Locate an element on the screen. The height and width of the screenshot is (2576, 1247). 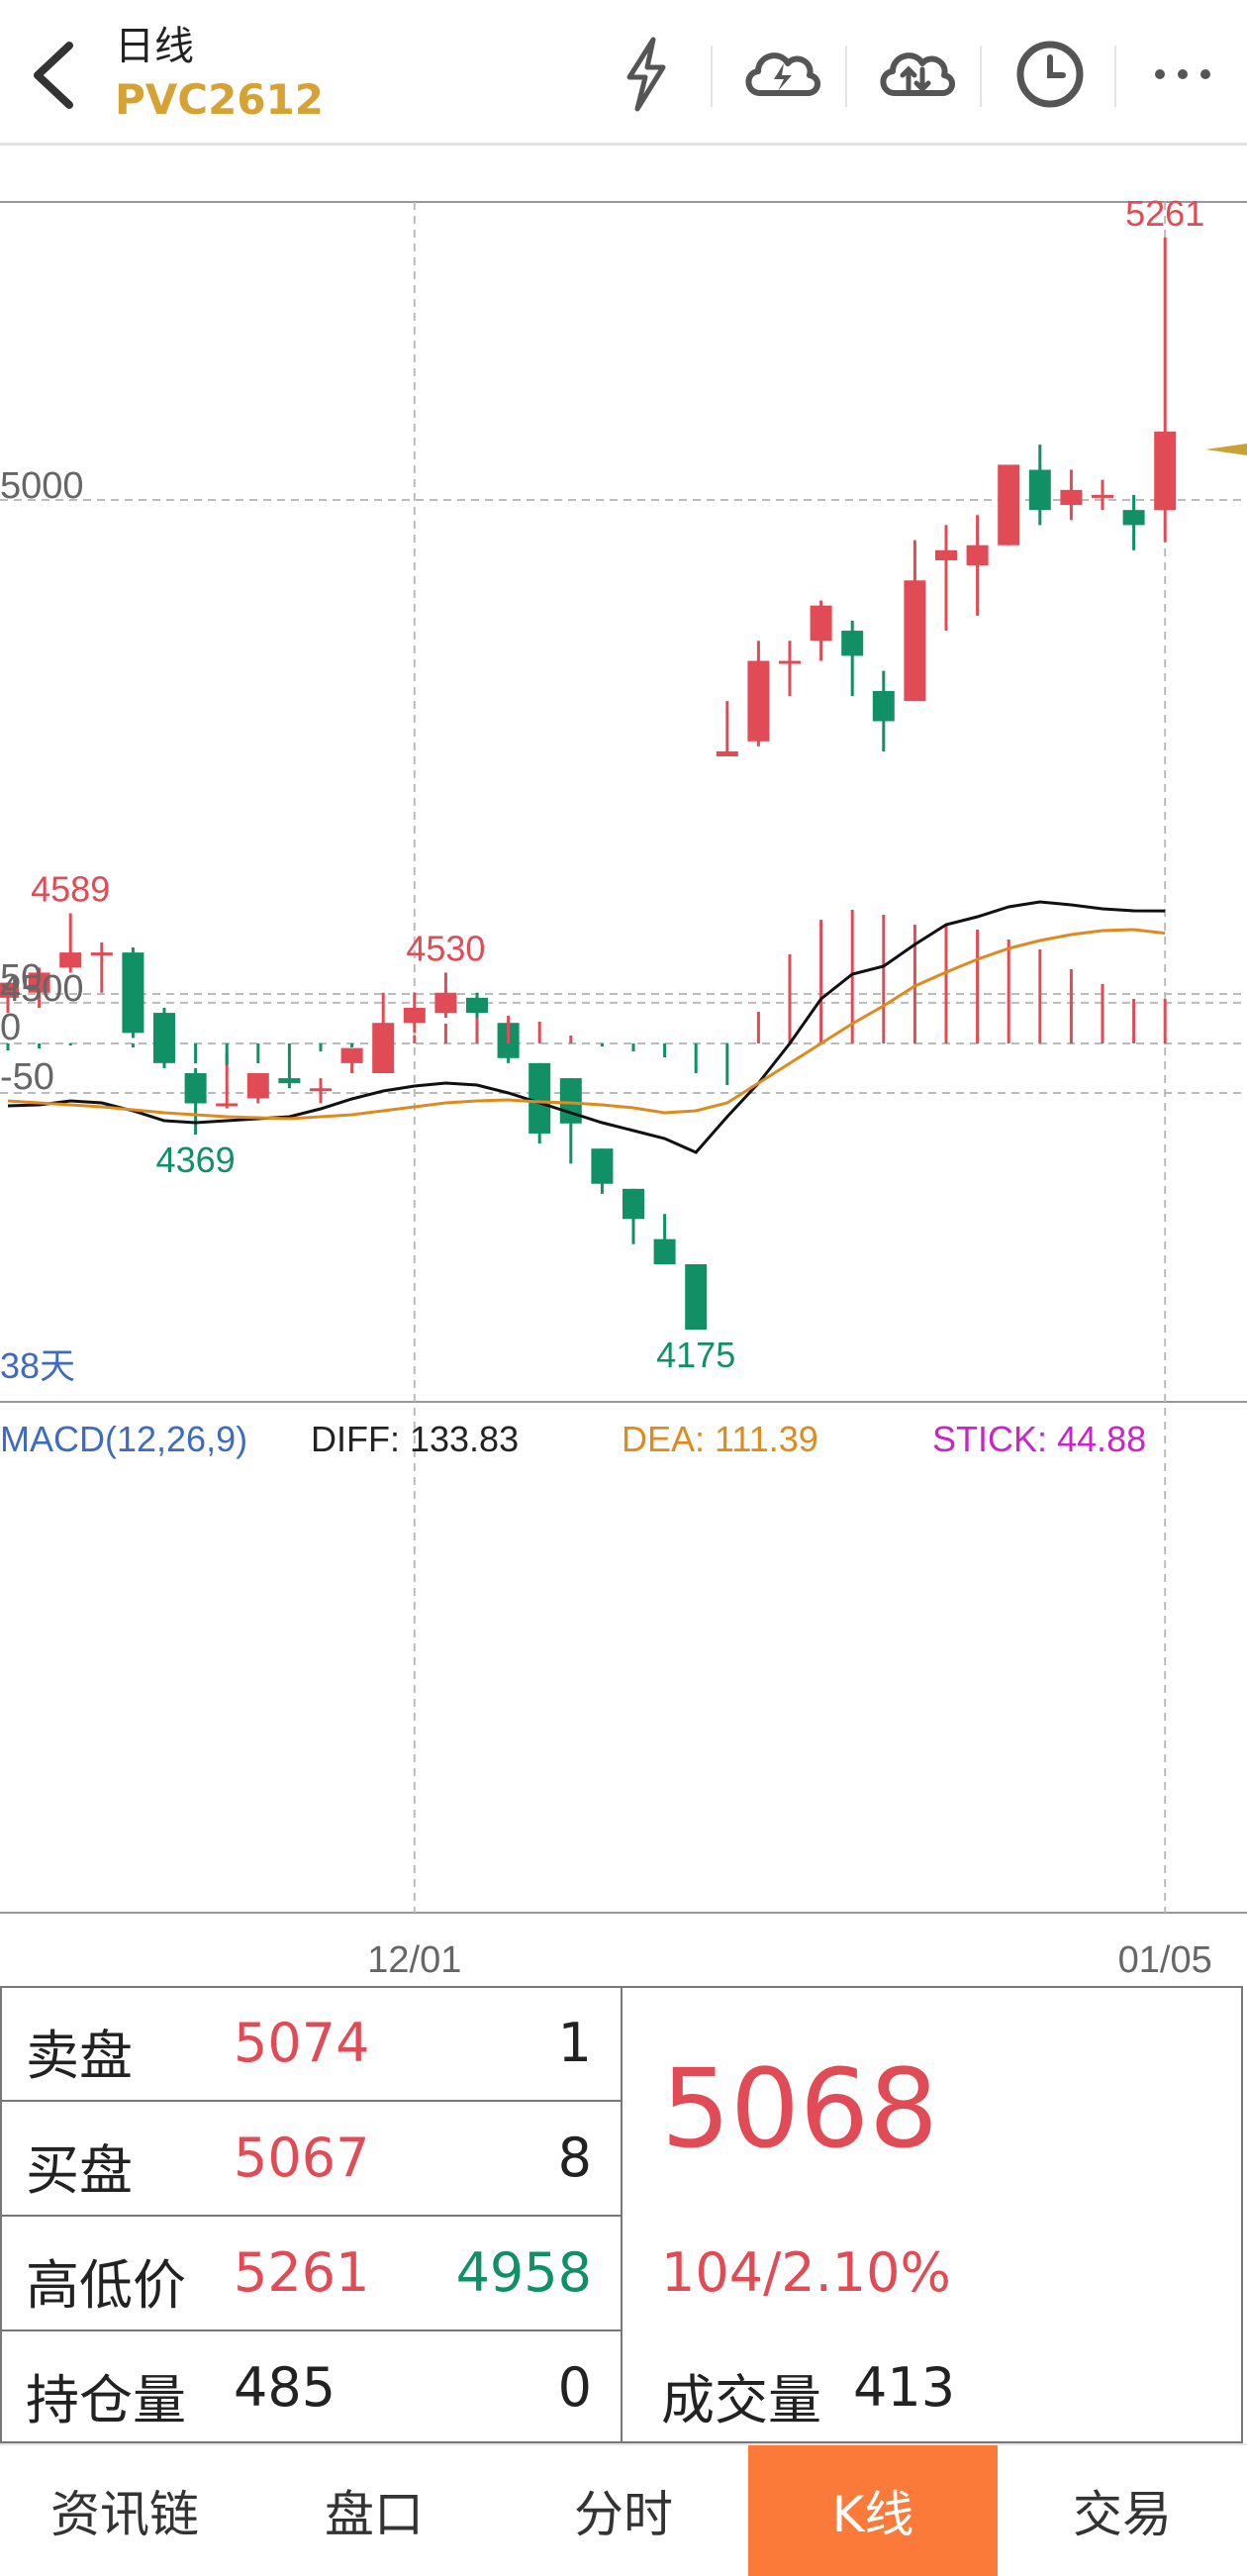
contract-symbol: PVC2612 is located at coordinates (220, 99).